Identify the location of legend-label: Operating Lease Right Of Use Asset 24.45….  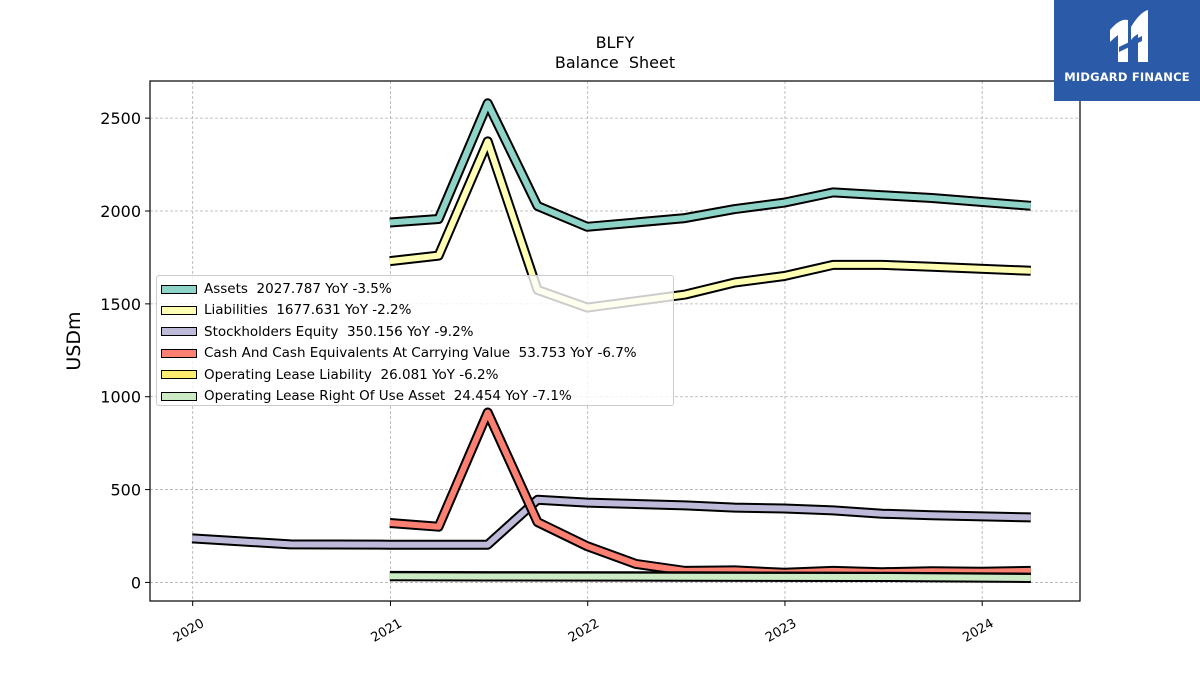
(388, 396).